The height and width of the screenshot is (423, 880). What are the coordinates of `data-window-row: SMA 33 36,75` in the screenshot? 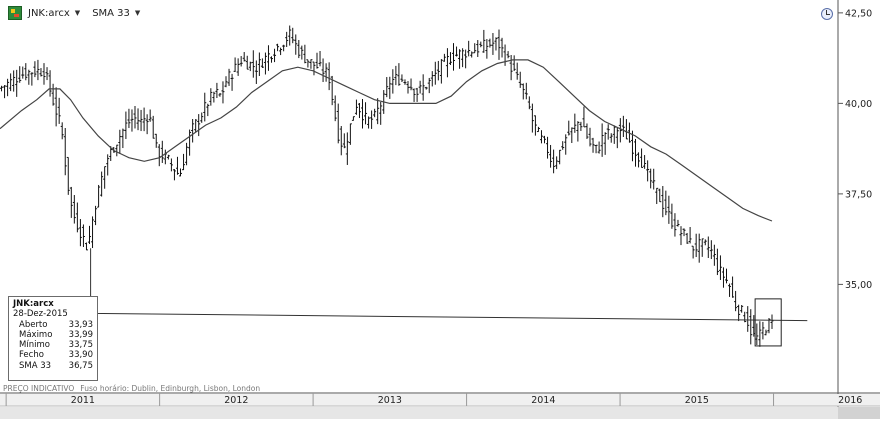 It's located at (53, 366).